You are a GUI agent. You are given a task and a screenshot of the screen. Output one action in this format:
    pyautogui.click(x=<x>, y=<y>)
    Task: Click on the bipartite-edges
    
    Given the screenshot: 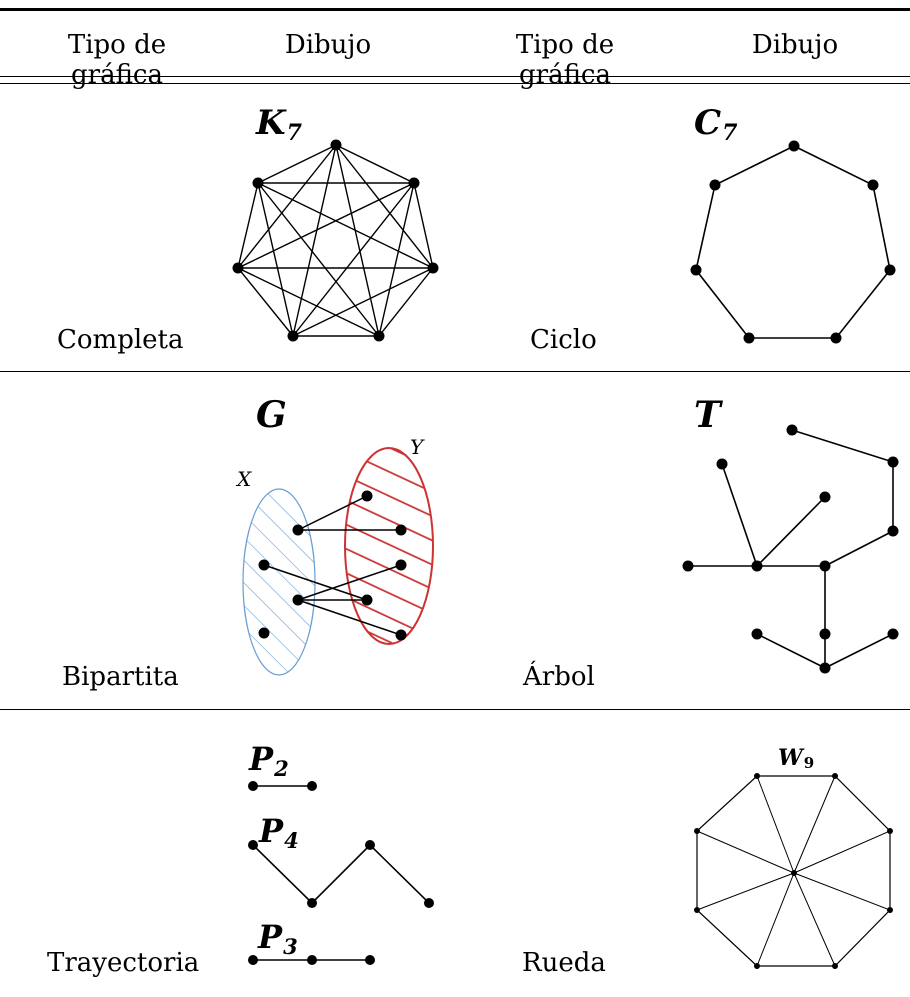 What is the action you would take?
    pyautogui.click(x=332, y=565)
    